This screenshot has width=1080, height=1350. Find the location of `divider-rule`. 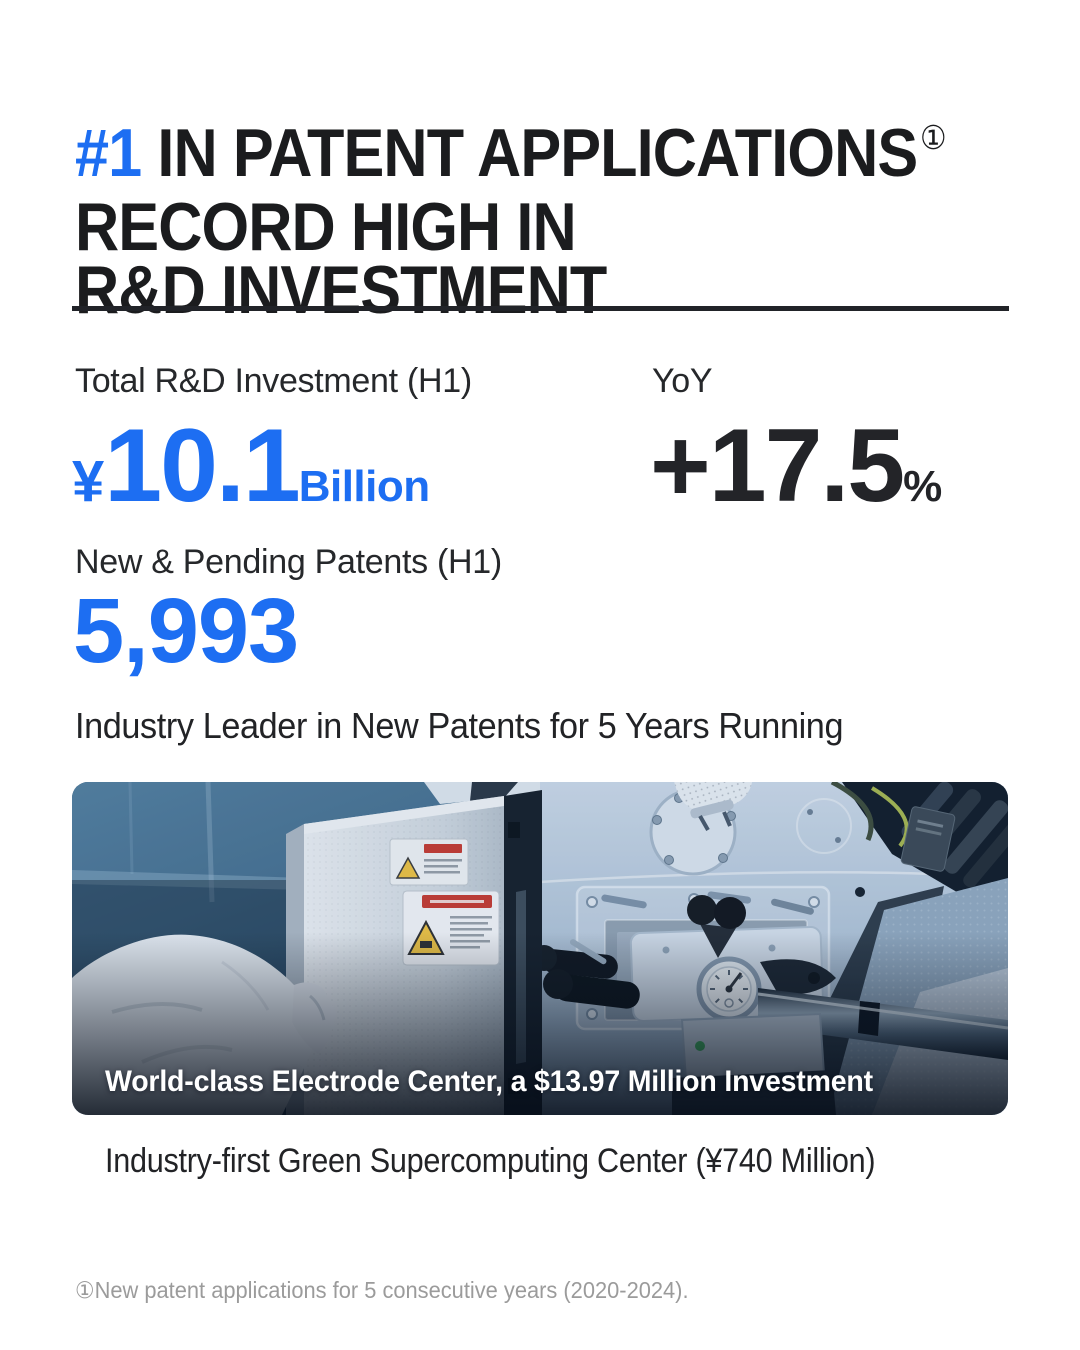

divider-rule is located at coordinates (540, 308).